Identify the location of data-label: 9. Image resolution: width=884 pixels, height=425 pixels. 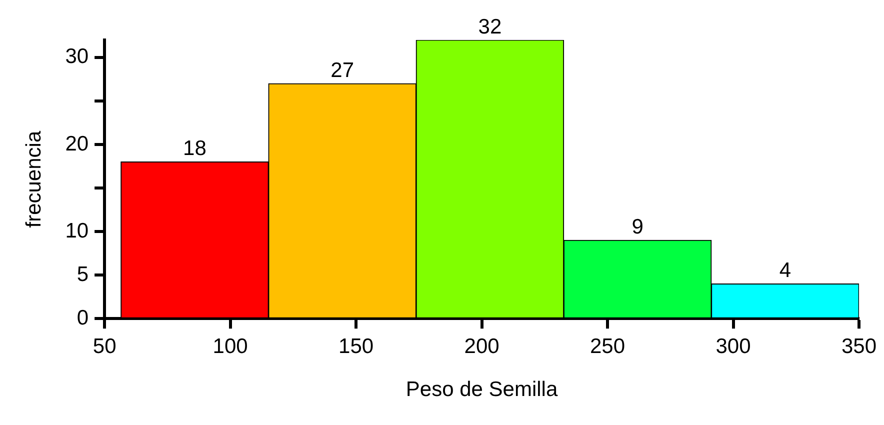
(638, 227).